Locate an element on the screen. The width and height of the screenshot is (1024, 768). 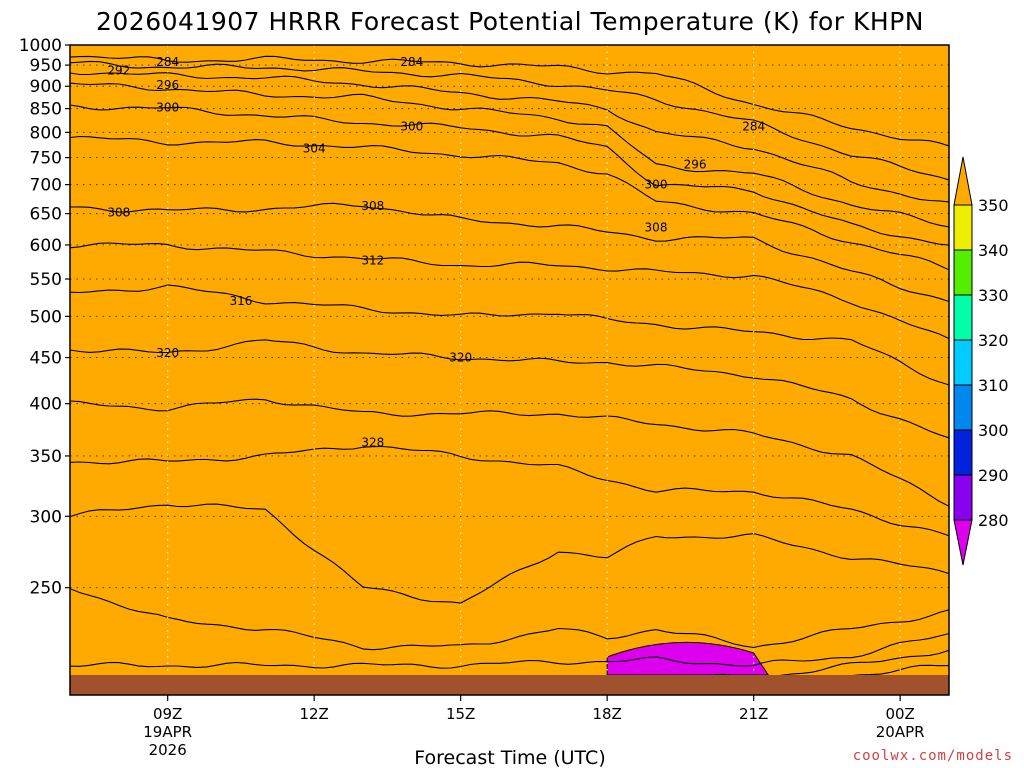
colorbar-tick-350: 350 is located at coordinates (993, 205).